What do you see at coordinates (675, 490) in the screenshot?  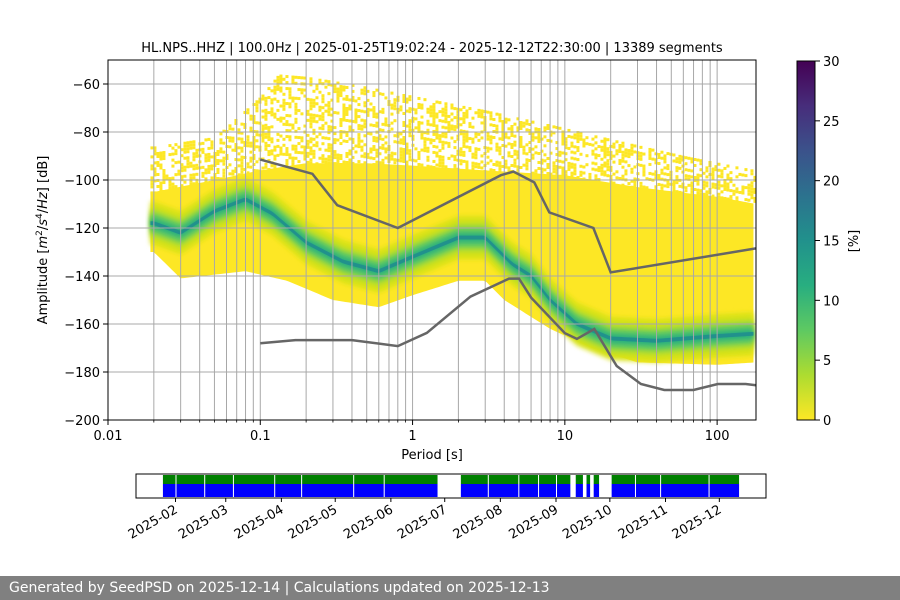 I see `timeline-used-segment` at bounding box center [675, 490].